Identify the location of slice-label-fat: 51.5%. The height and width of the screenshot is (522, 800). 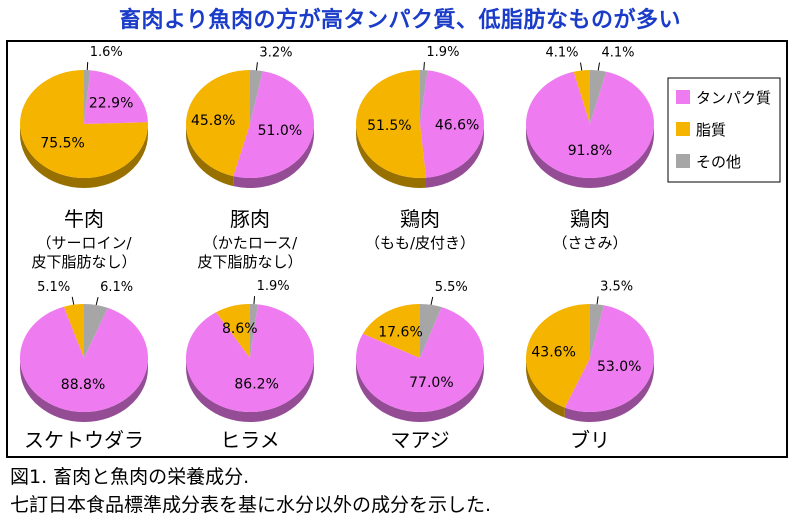
(389, 126).